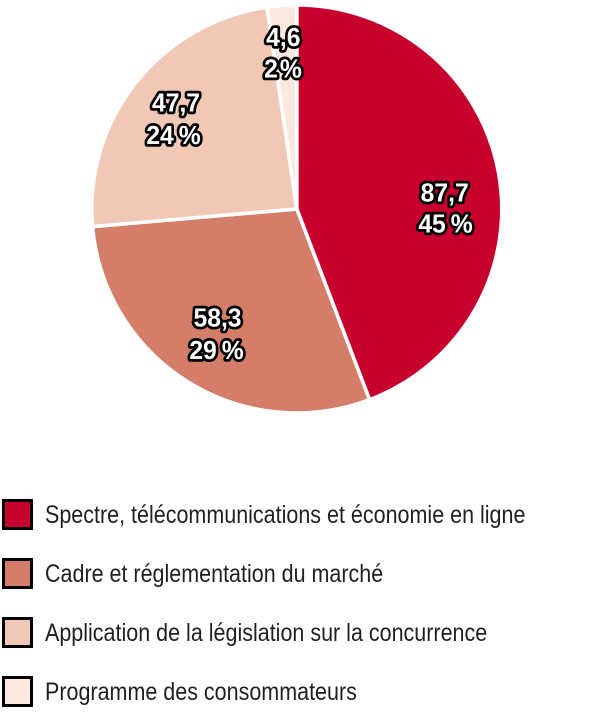  I want to click on svg-text: 47,7, so click(176, 103).